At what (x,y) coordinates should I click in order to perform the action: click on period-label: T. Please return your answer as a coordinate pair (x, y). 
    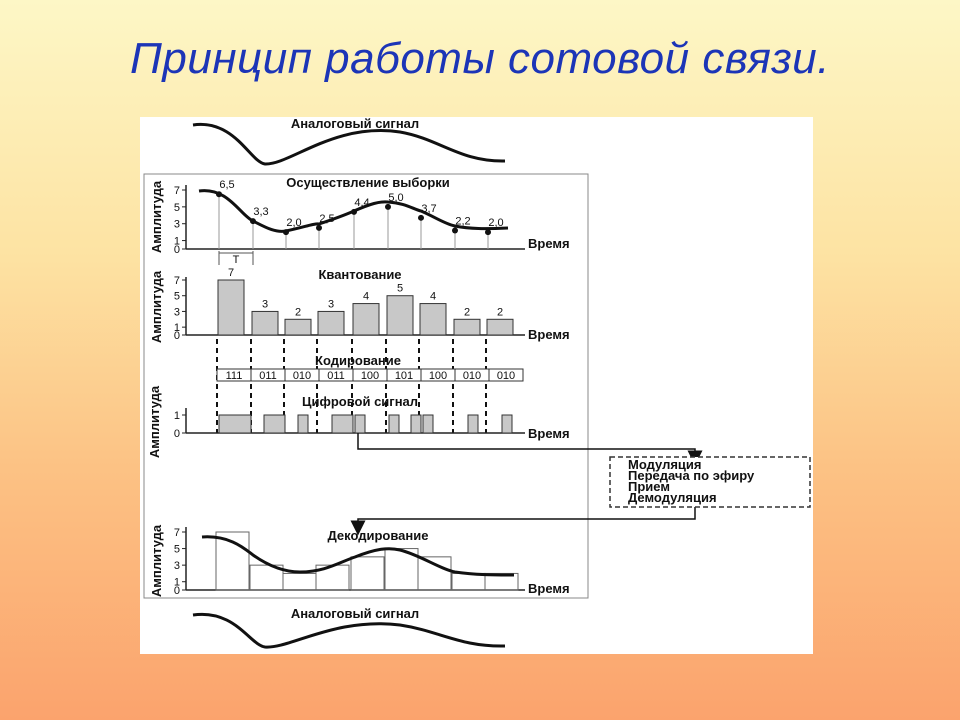
    Looking at the image, I should click on (236, 260).